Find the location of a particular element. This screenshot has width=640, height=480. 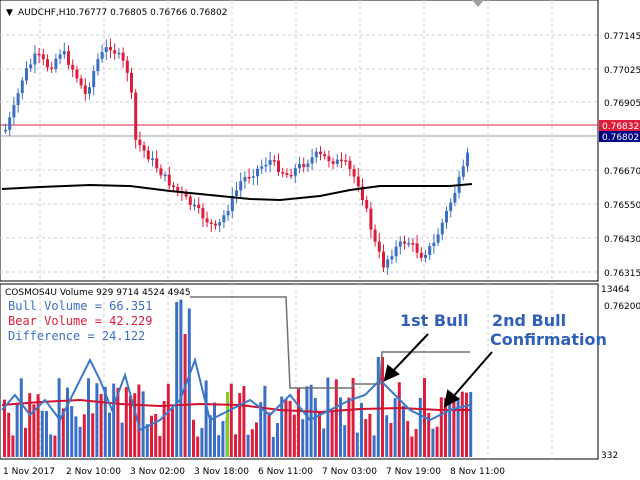

volume-oscillator-line is located at coordinates (236, 394).